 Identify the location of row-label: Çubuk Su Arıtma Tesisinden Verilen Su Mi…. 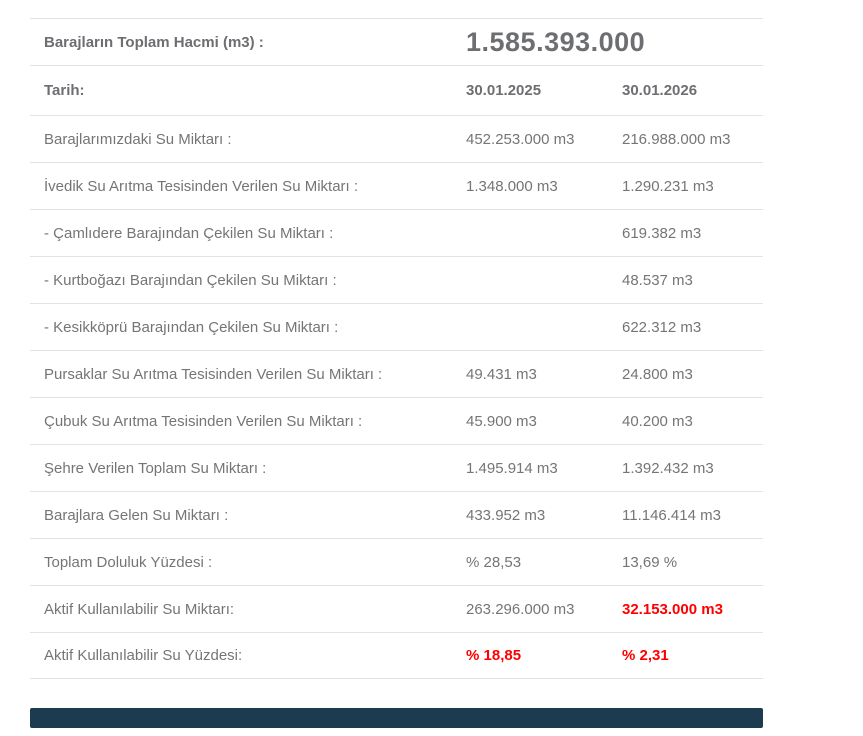
(203, 421).